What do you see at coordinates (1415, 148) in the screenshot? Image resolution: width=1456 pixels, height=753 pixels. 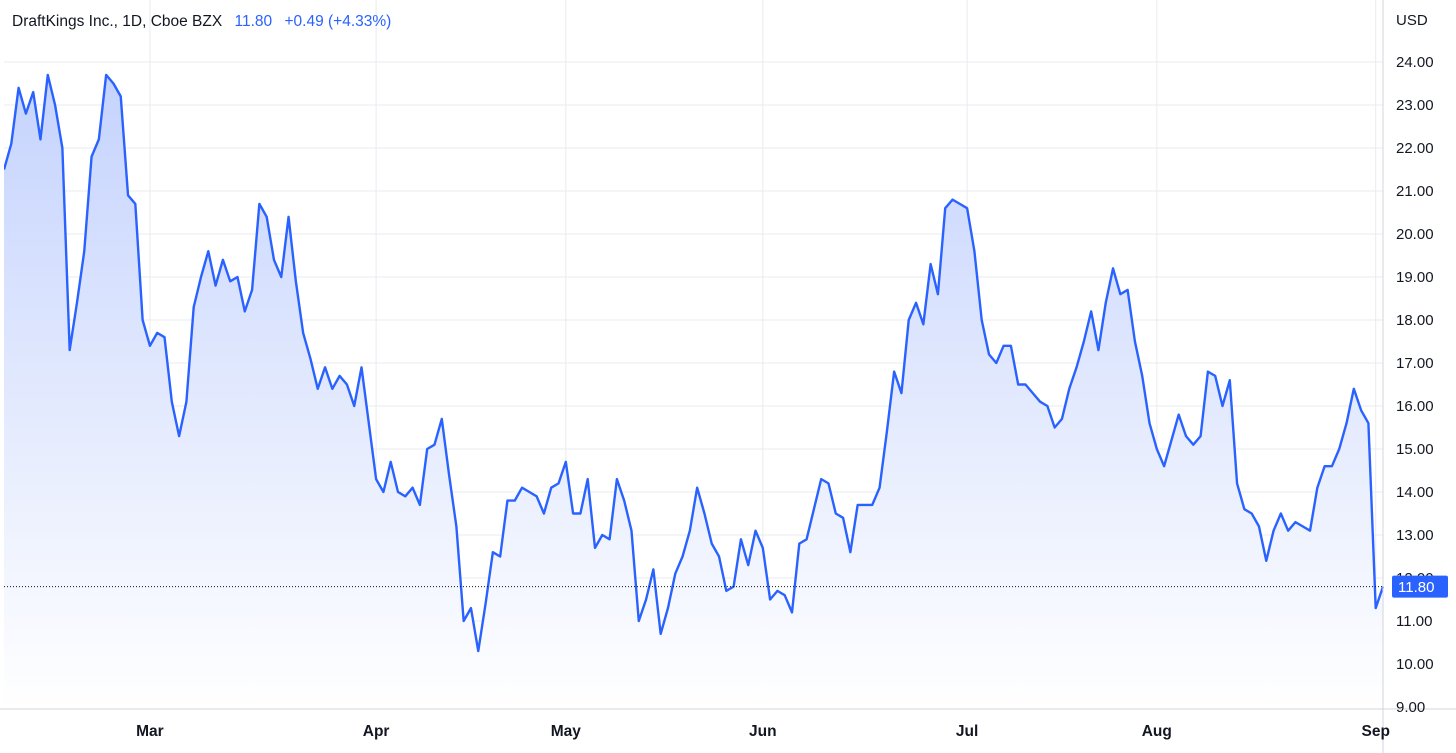 I see `y-tick-label: 22.00` at bounding box center [1415, 148].